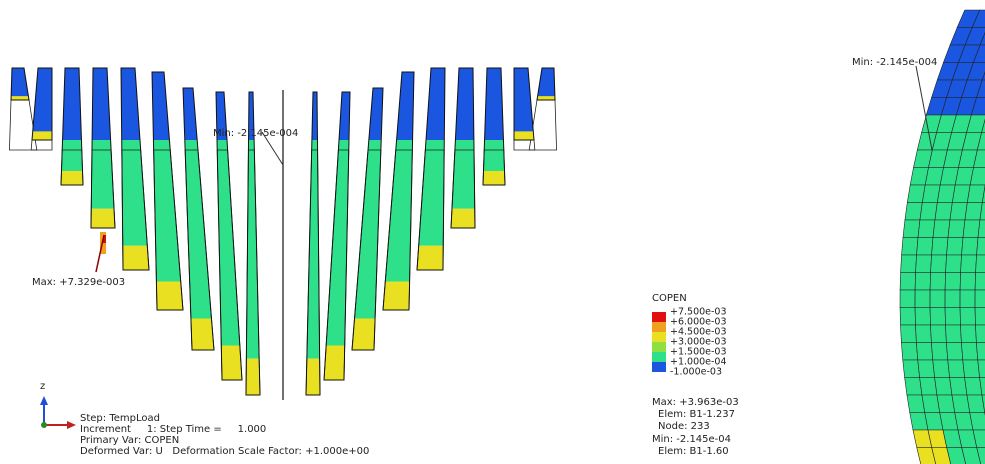 The height and width of the screenshot is (464, 985). Describe the element at coordinates (696, 372) in the screenshot. I see `legend-level: -1.000e-03` at that location.